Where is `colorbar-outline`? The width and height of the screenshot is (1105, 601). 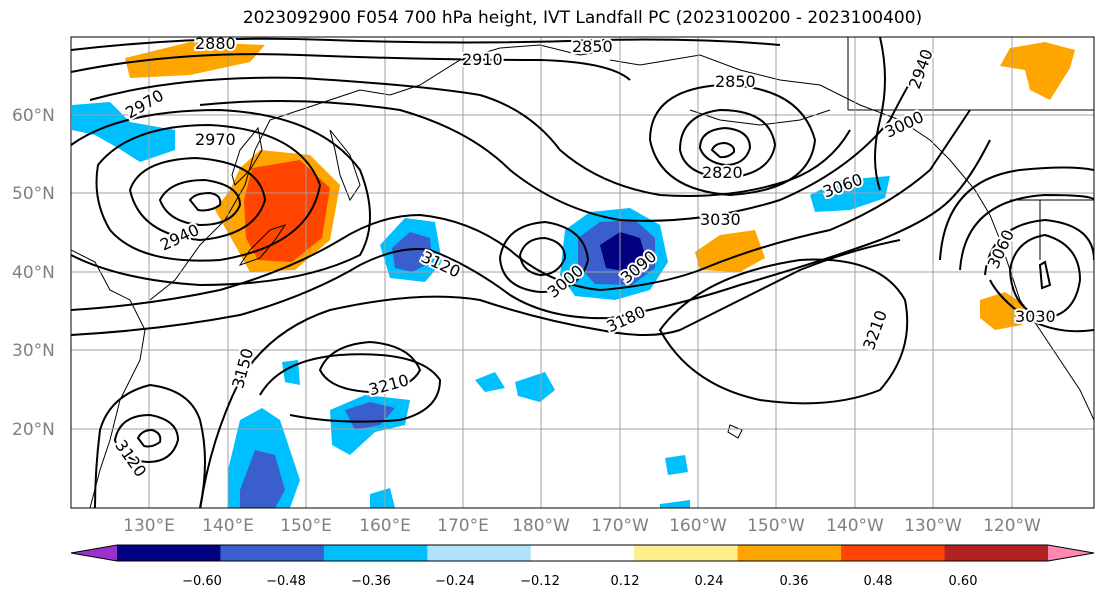
colorbar-outline is located at coordinates (582, 553).